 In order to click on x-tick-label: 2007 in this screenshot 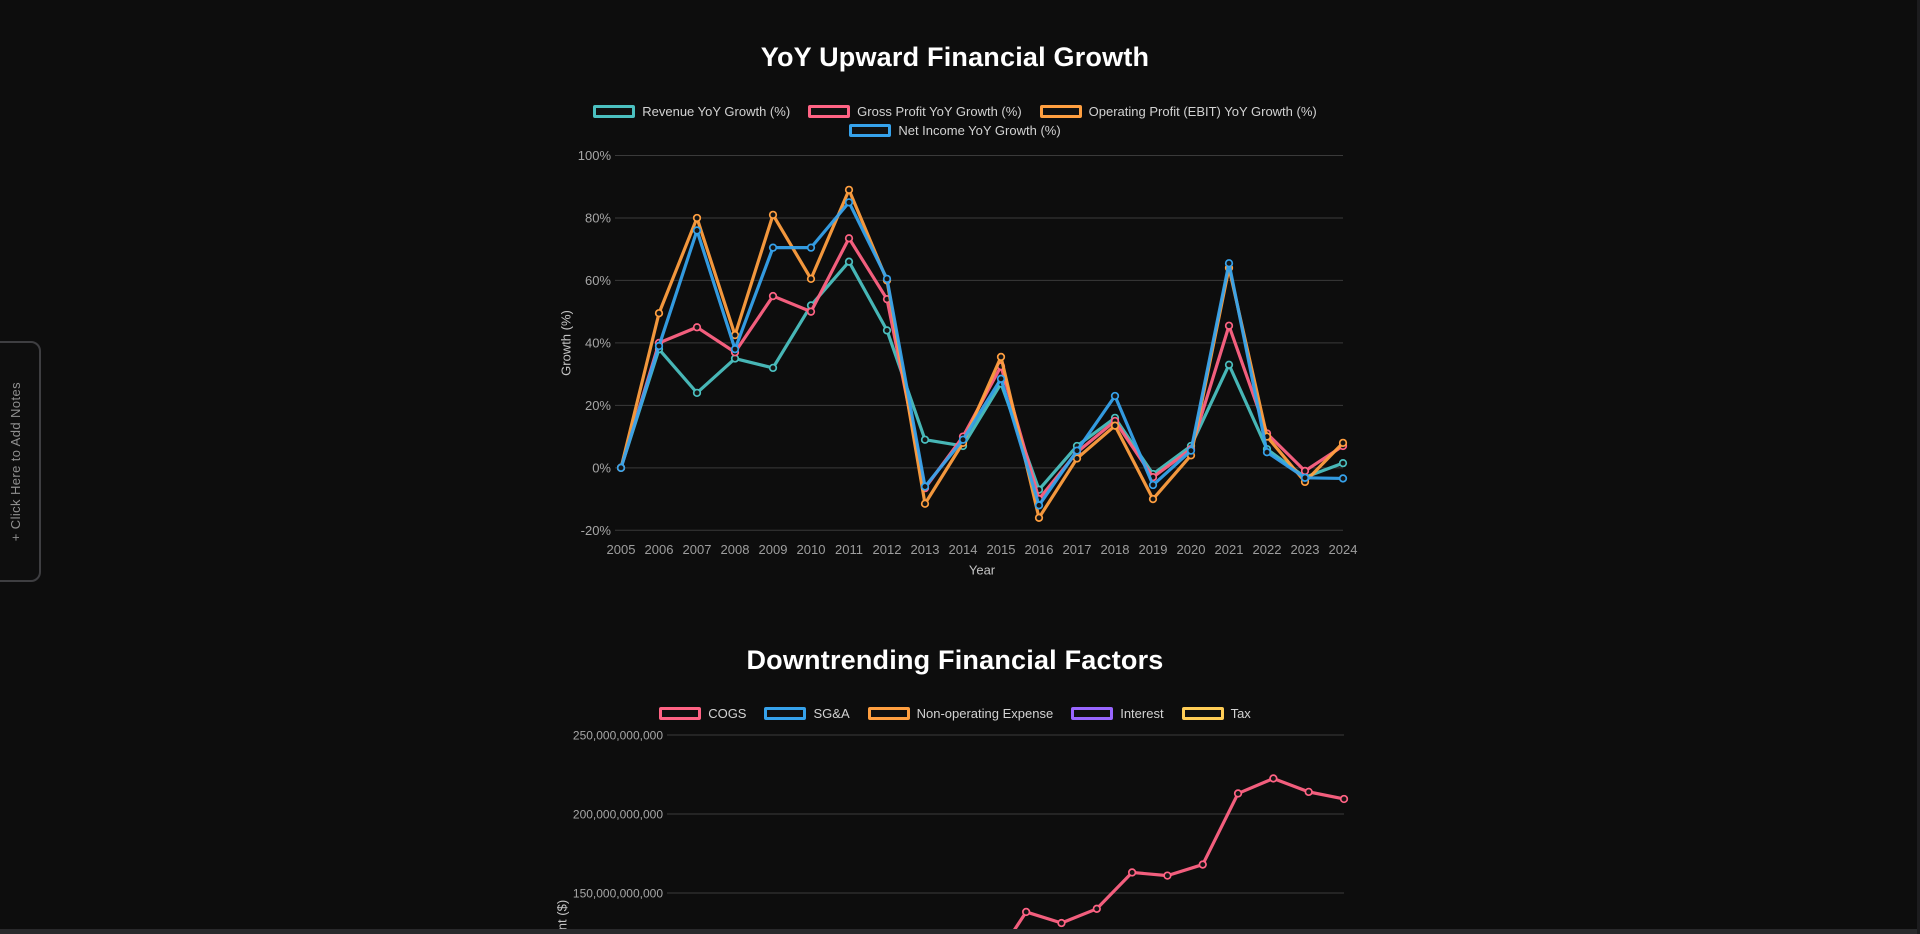, I will do `click(697, 549)`.